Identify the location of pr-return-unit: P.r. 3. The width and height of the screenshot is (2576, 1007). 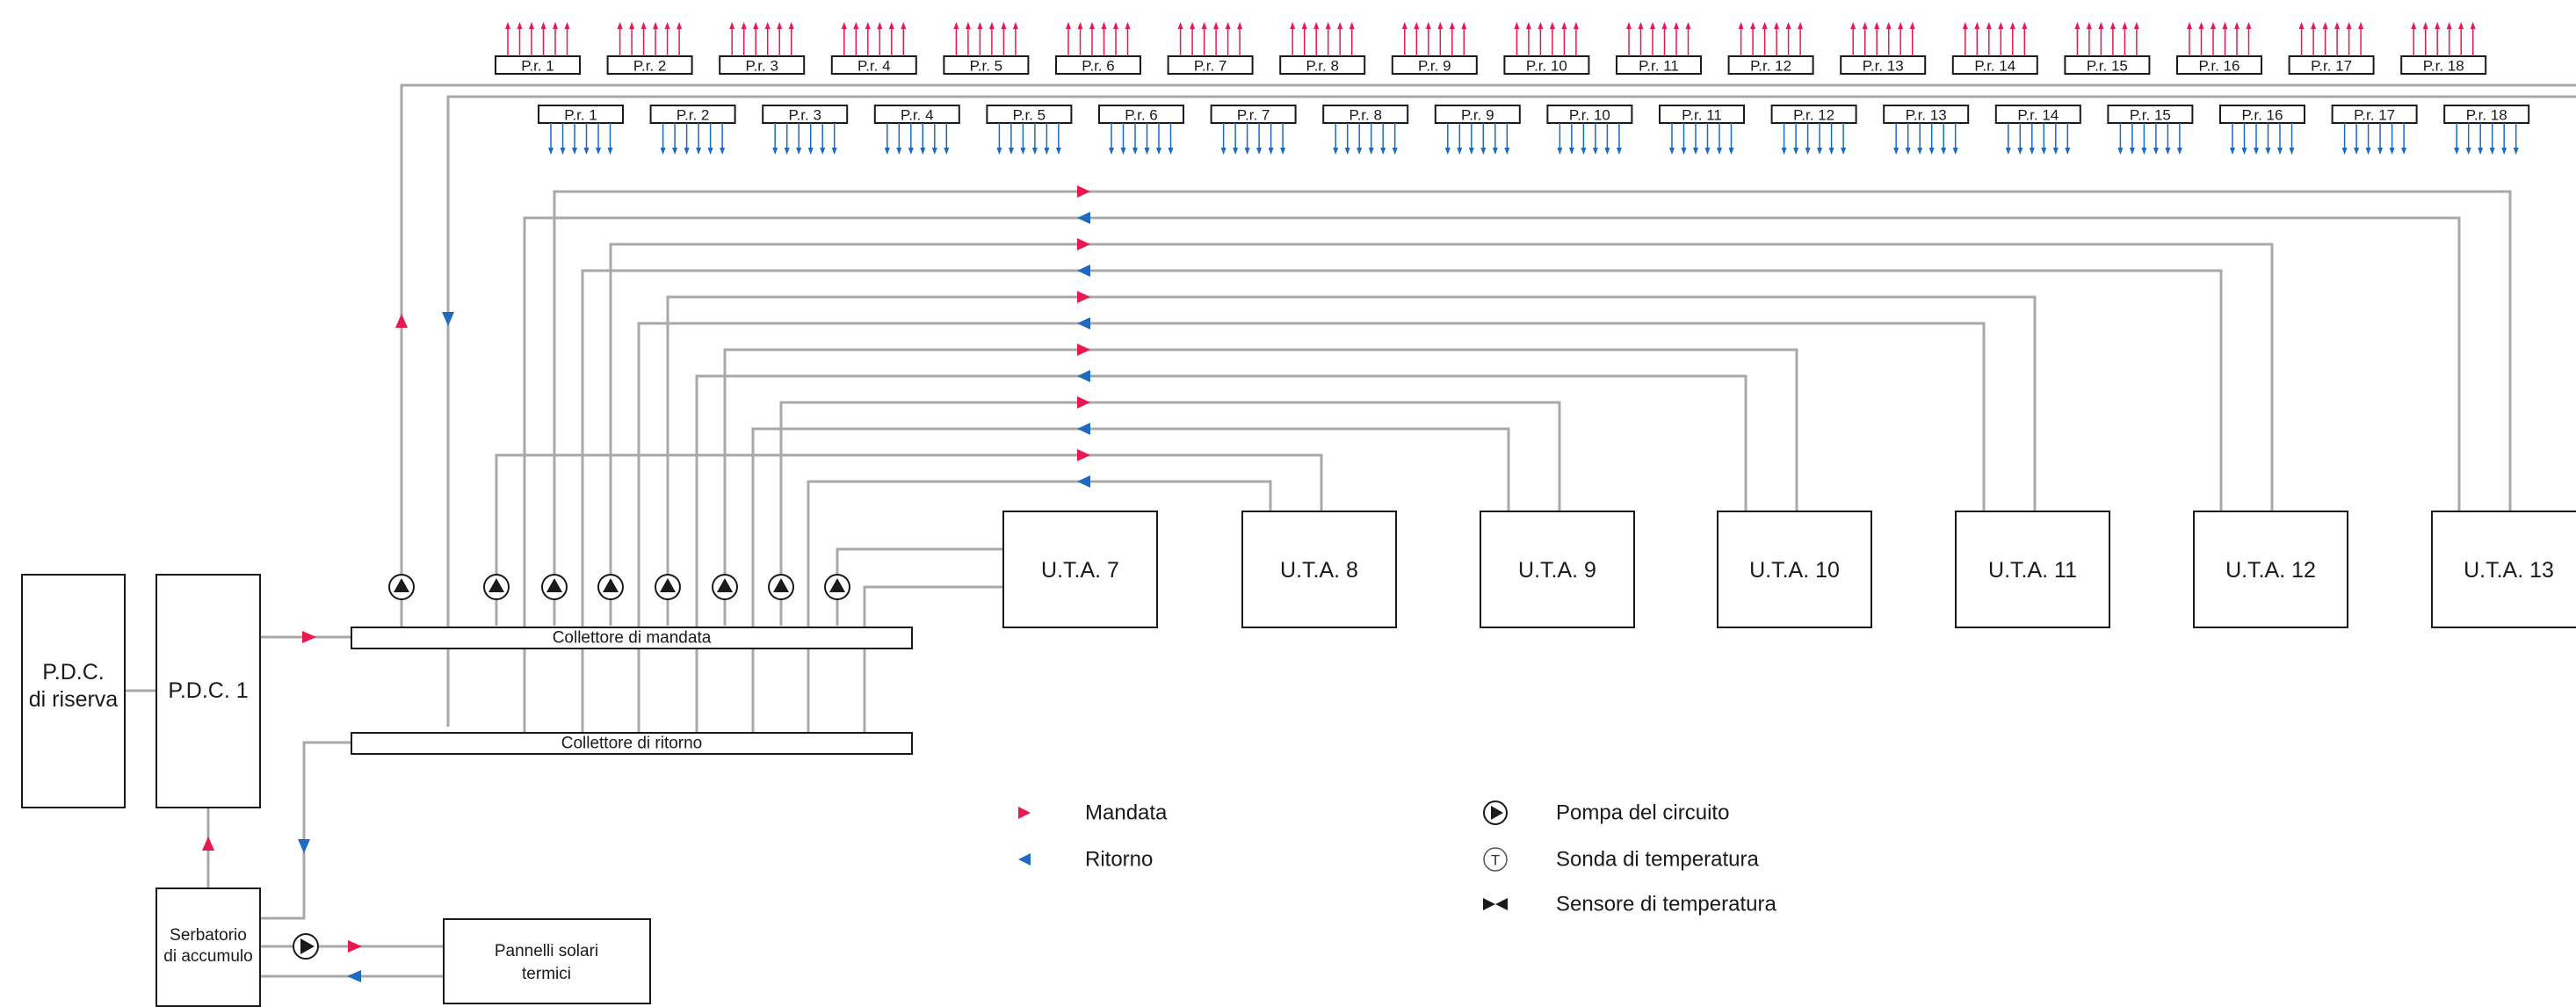
(805, 130).